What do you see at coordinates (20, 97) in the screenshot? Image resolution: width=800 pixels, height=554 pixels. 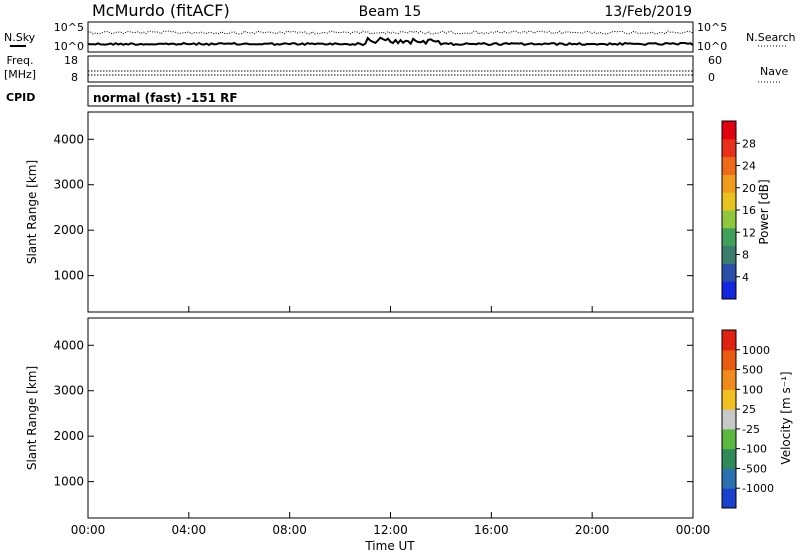 I see `cpid-label: CPID` at bounding box center [20, 97].